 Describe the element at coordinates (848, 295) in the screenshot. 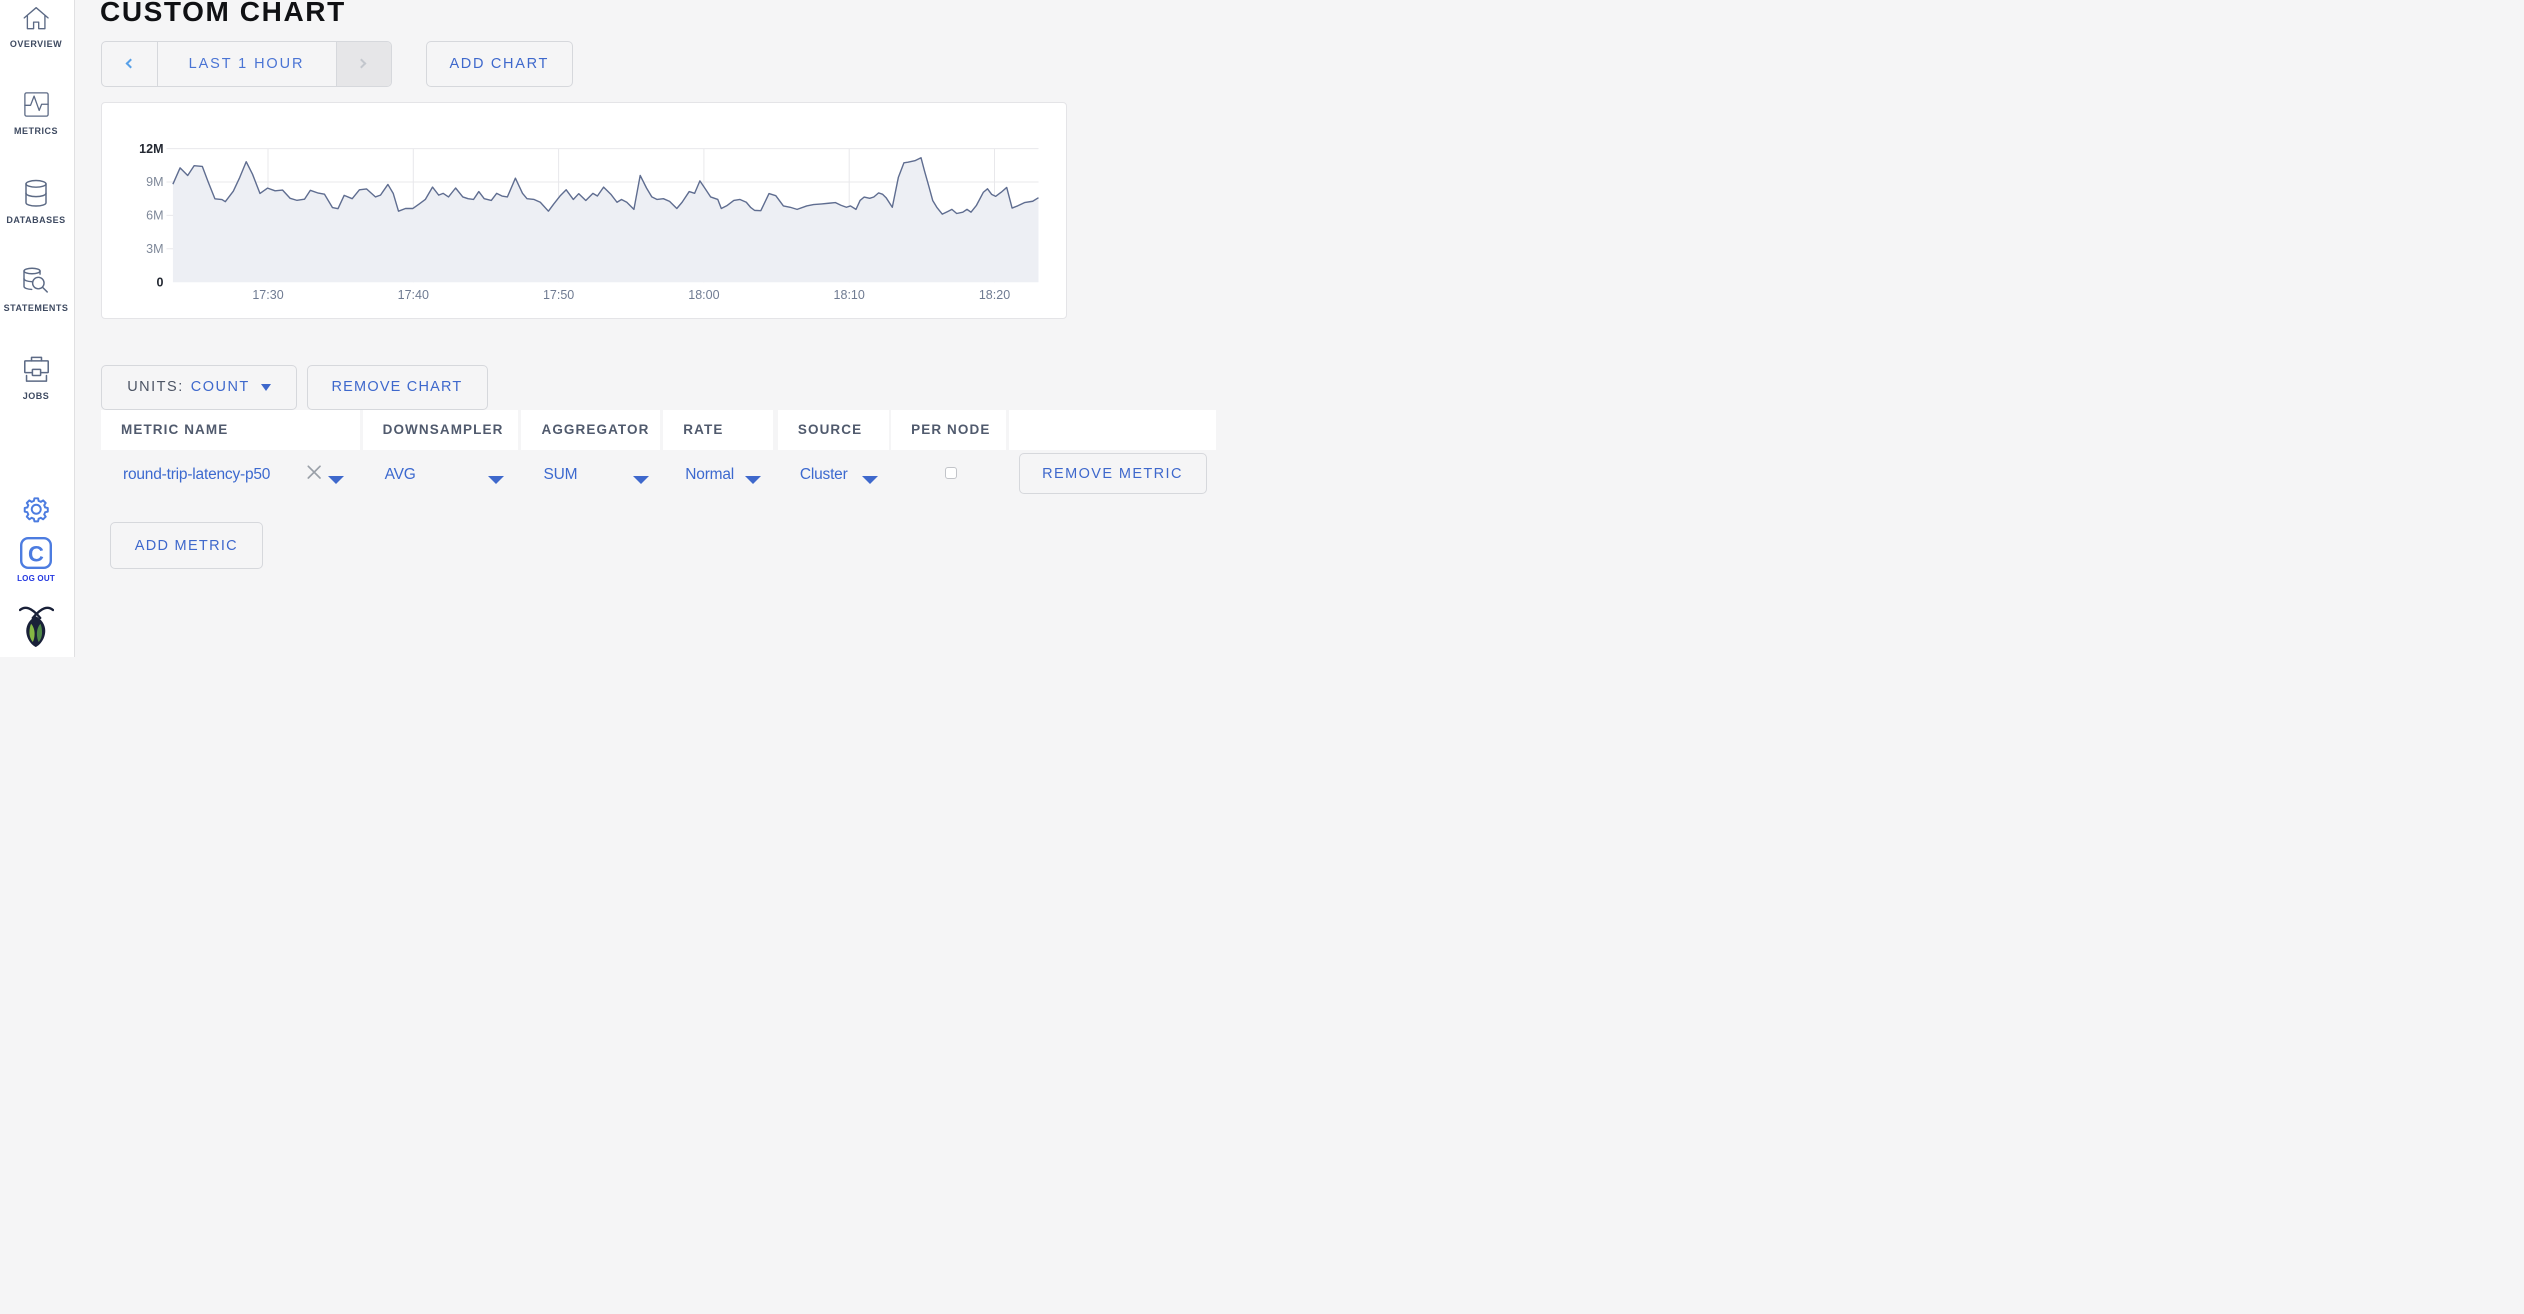

I see `svg-text: 18:10` at that location.